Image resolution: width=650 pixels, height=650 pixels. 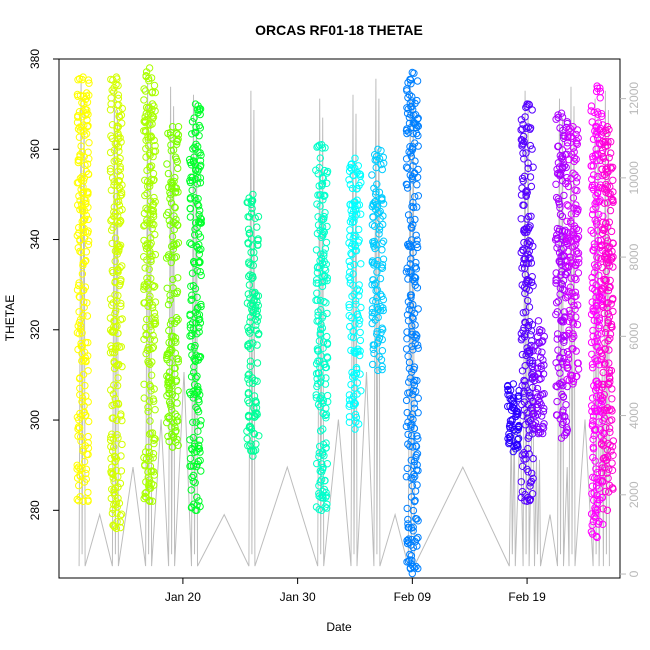 What do you see at coordinates (35, 420) in the screenshot?
I see `y-tick-label: 300` at bounding box center [35, 420].